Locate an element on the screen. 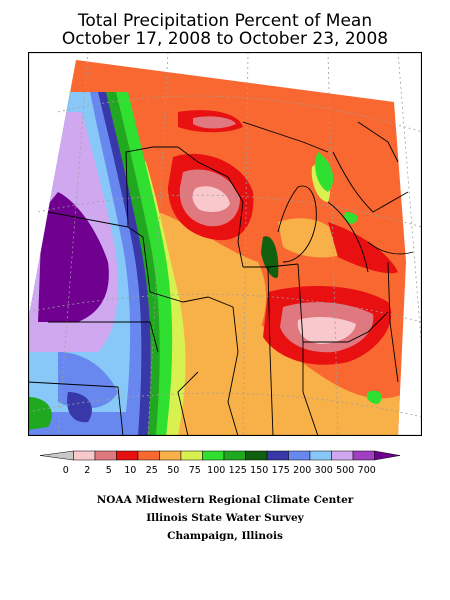 The image size is (450, 600). region-175-200-sw is located at coordinates (79, 407).